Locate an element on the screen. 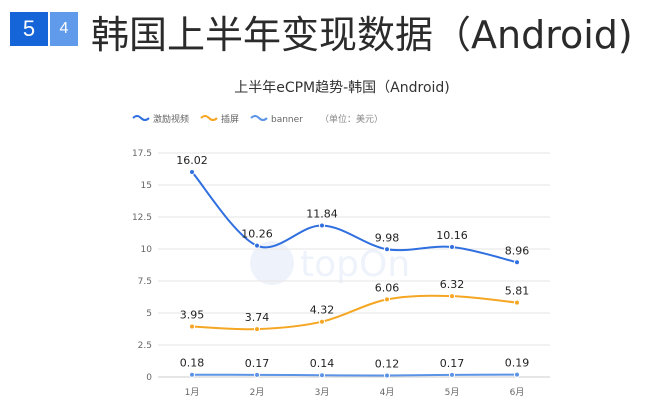  data-label: 4.32 is located at coordinates (322, 310).